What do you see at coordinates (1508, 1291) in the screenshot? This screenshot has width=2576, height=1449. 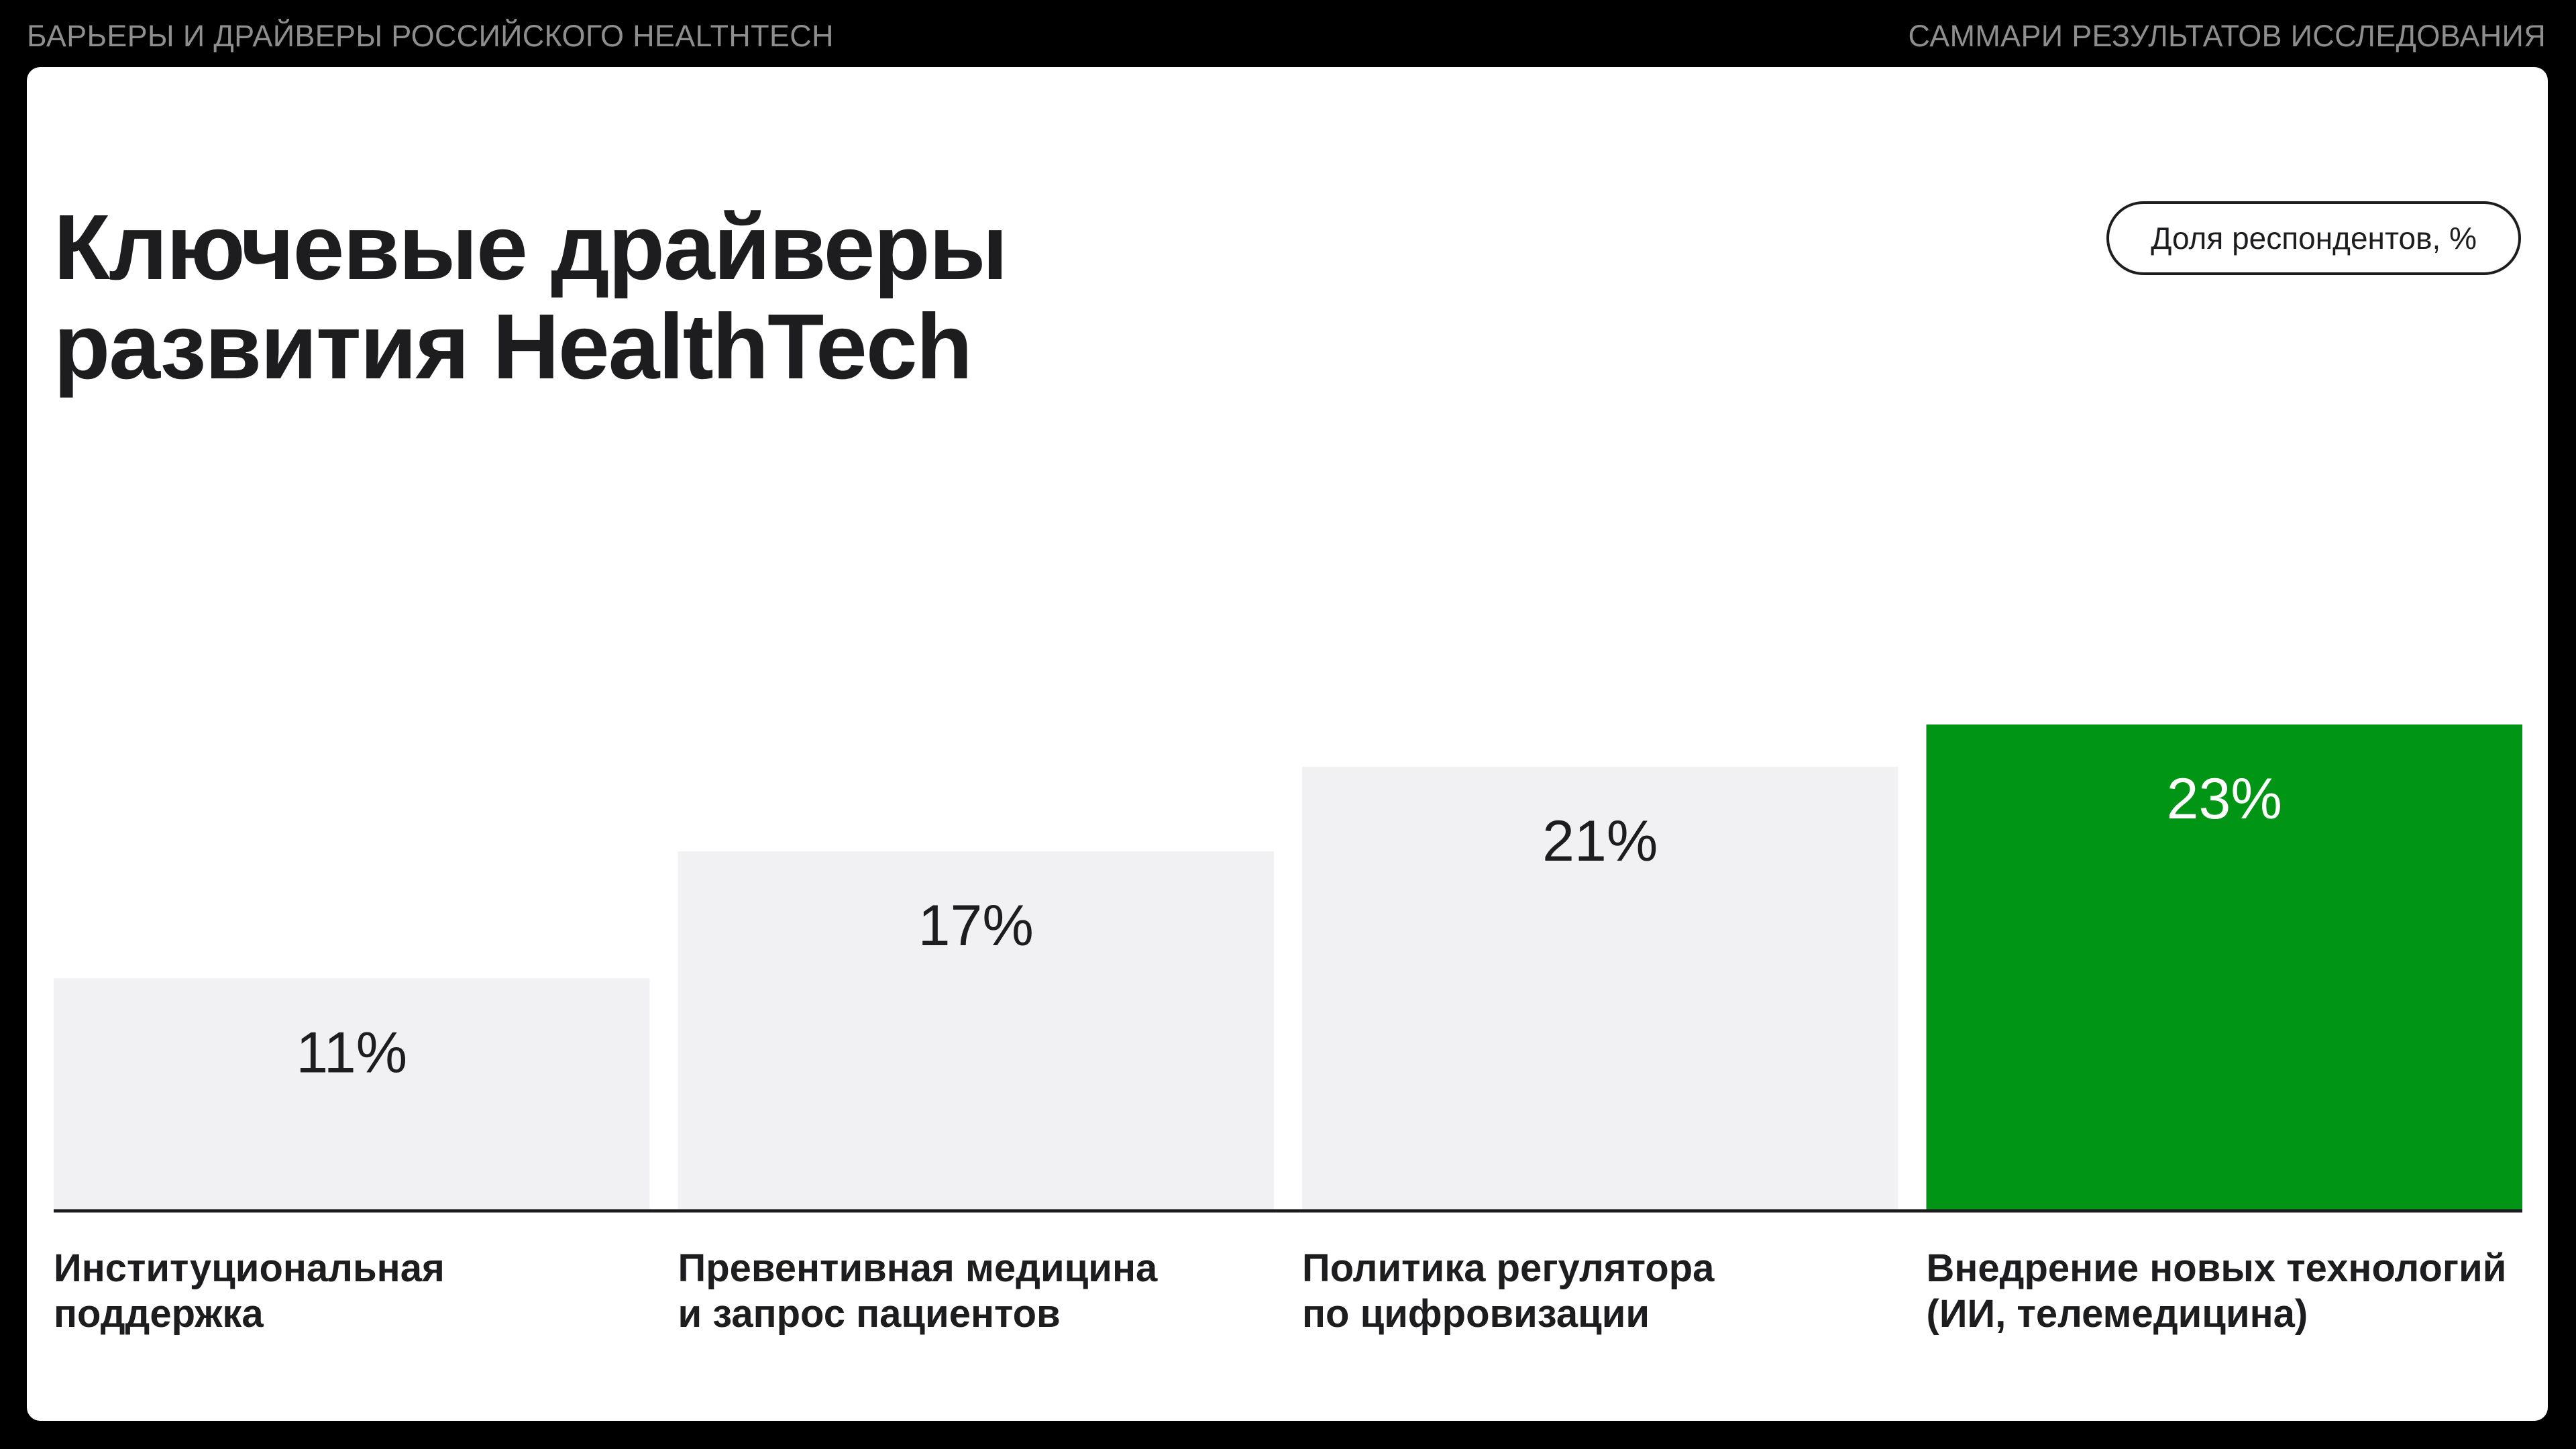 I see `category-label-3: Политика регулятора по цифровизации` at bounding box center [1508, 1291].